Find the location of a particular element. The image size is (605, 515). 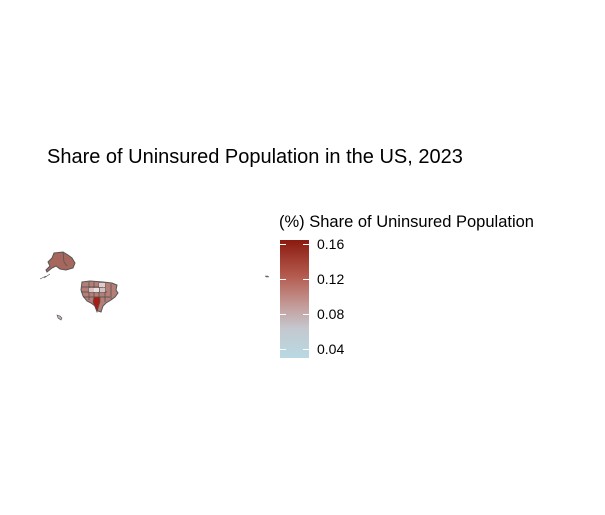

contiguous-us-region is located at coordinates (99, 297).